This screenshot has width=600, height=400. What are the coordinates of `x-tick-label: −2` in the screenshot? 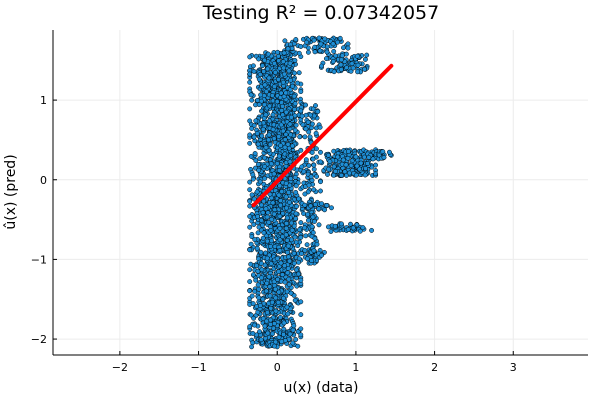 It's located at (120, 367).